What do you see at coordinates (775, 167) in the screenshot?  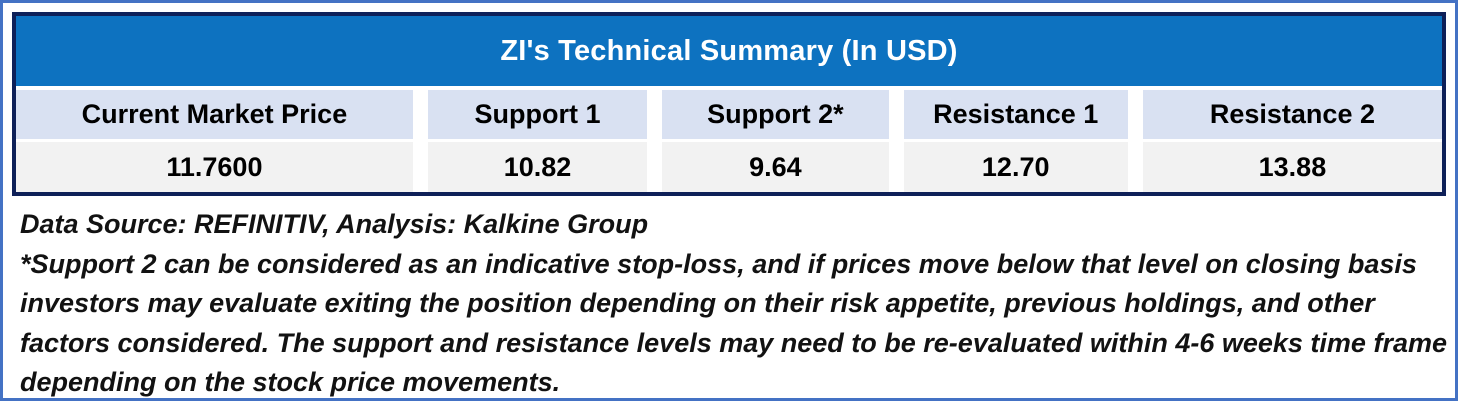 I see `value-support-2: 9.64` at bounding box center [775, 167].